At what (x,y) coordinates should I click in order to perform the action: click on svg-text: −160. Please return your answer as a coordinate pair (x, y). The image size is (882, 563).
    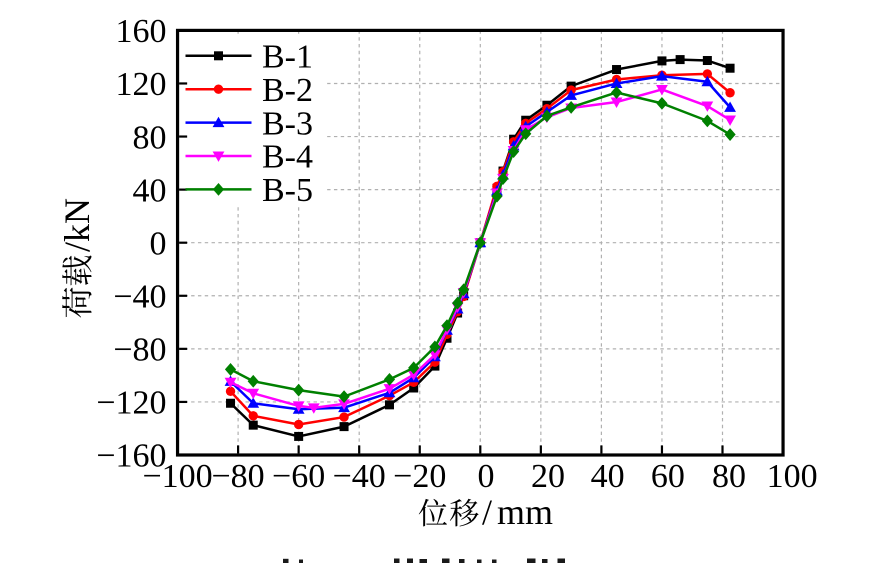
    Looking at the image, I should click on (131, 456).